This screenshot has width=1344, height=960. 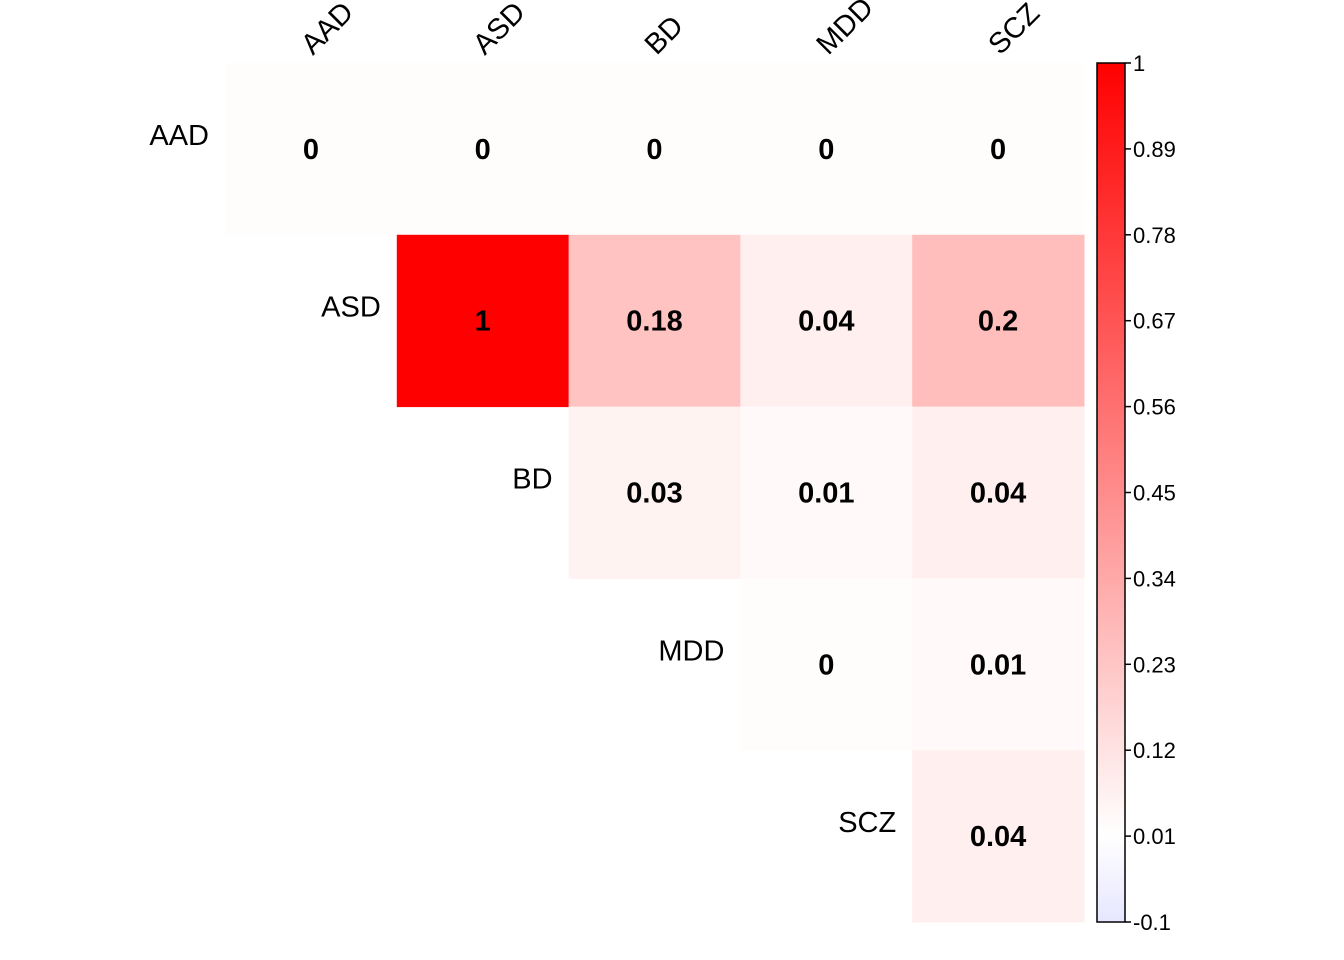 I want to click on colorbar-tick-label: 1, so click(x=1139, y=63).